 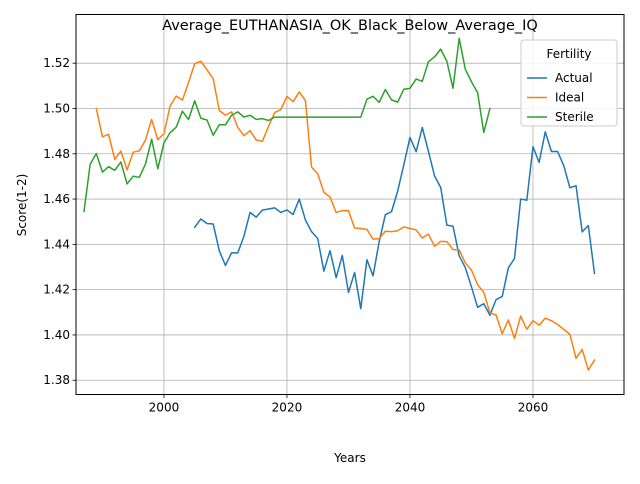 I want to click on legend: Fertility Actual Ideal Sterile, so click(x=569, y=83).